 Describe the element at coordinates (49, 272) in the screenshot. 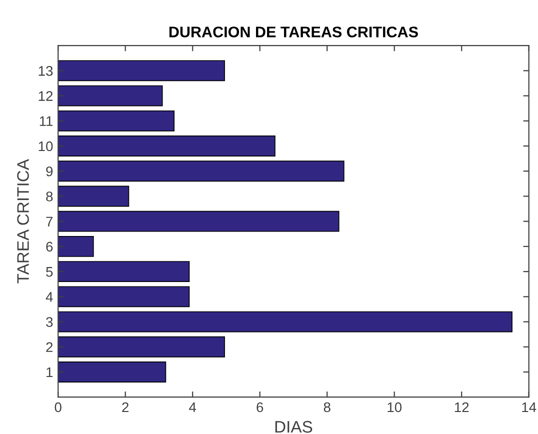

I see `y-tick-label: 5` at that location.